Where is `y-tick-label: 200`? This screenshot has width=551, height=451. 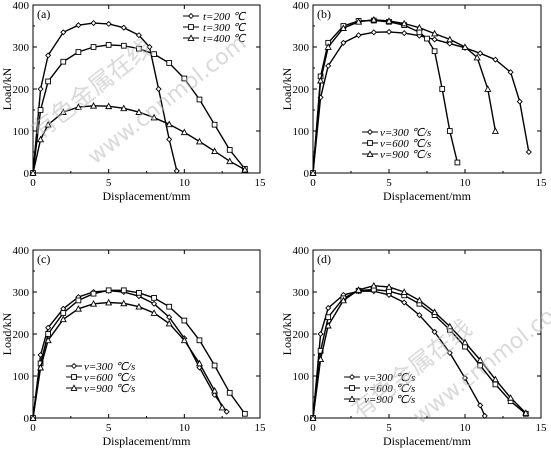
y-tick-label: 200 is located at coordinates (301, 335).